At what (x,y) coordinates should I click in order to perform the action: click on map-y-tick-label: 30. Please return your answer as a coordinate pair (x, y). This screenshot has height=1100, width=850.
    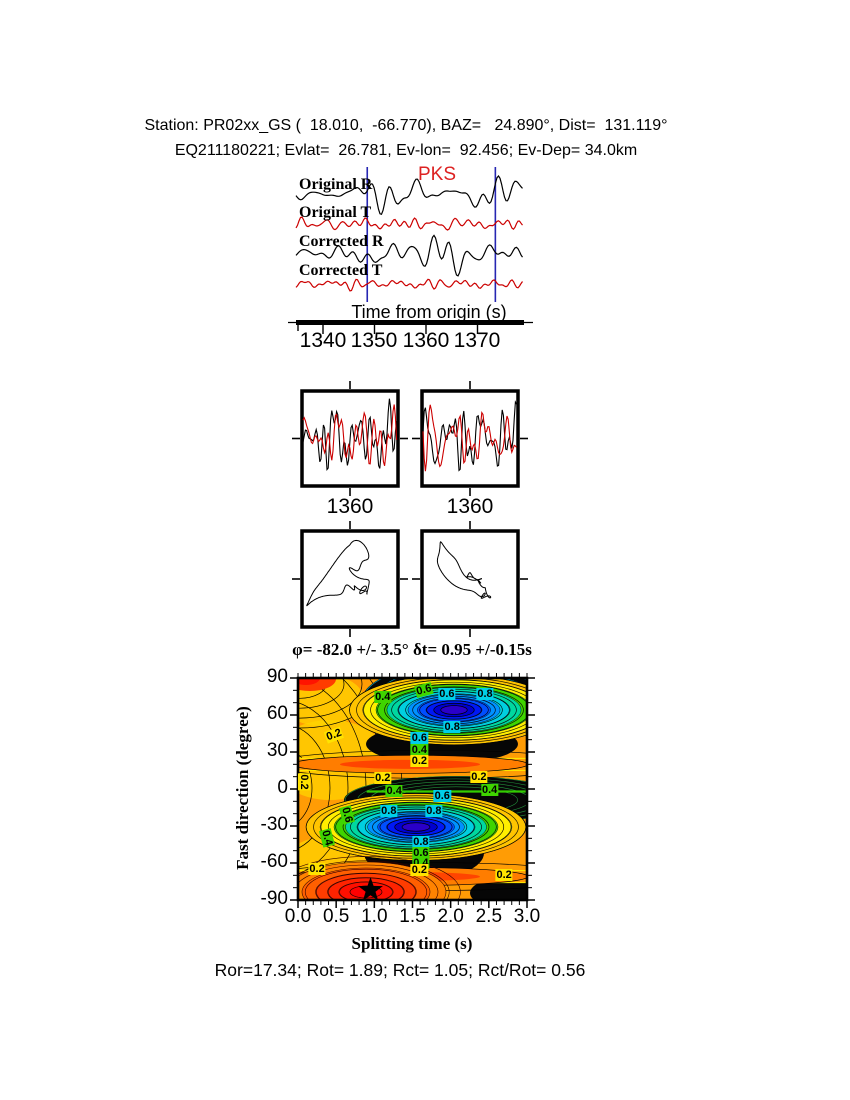
    Looking at the image, I should click on (277, 750).